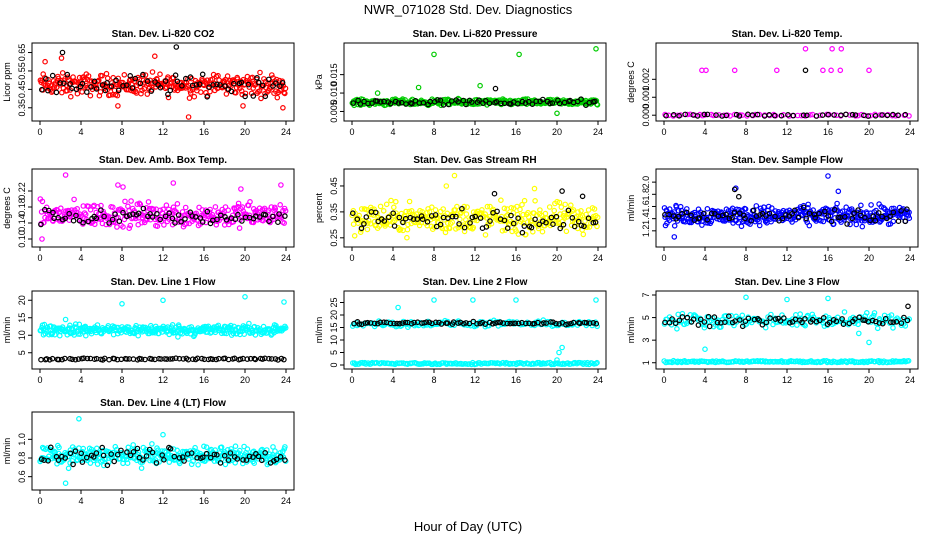 This screenshot has height=540, width=936. What do you see at coordinates (786, 206) in the screenshot?
I see `series-reference` at bounding box center [786, 206].